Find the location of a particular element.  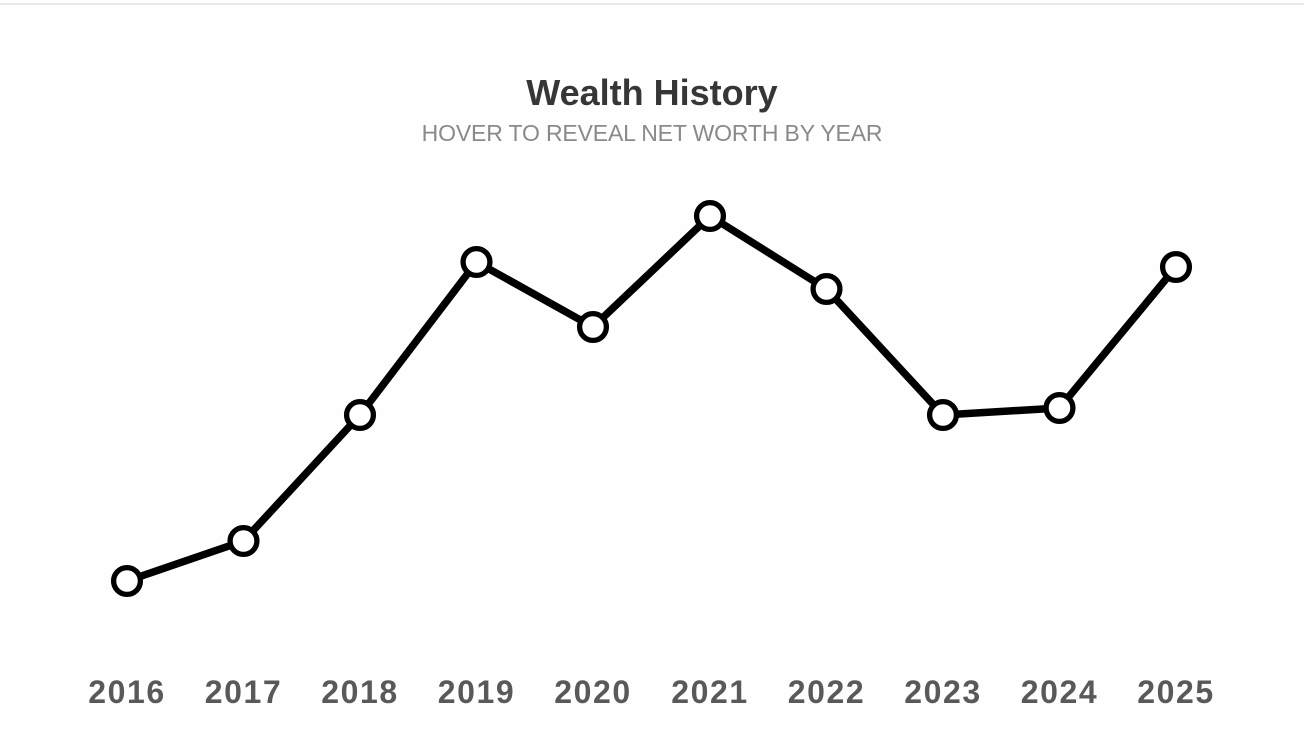

svg-text: 2017 is located at coordinates (244, 692).